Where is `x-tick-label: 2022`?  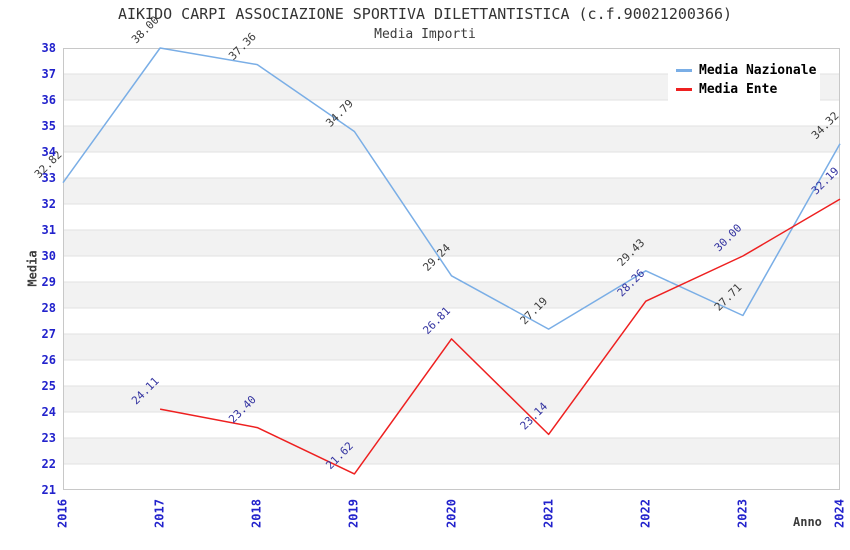
x-tick-label: 2022 is located at coordinates (645, 513).